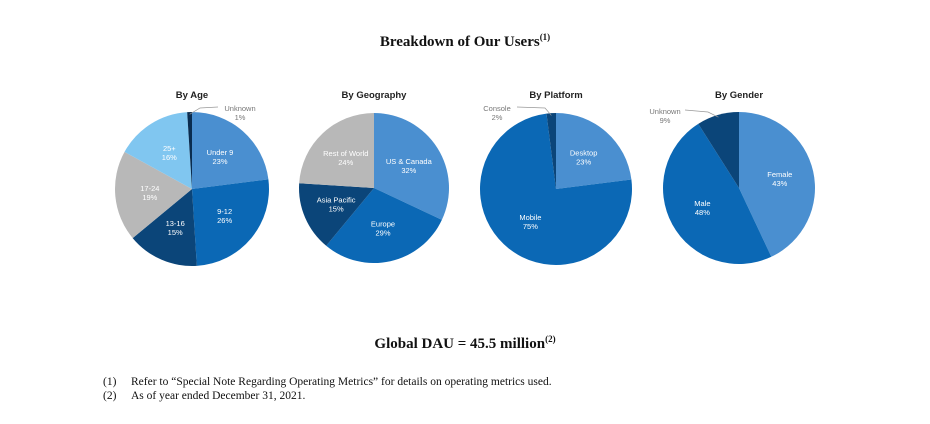 The height and width of the screenshot is (424, 930). I want to click on slice-label: 13-16, so click(175, 223).